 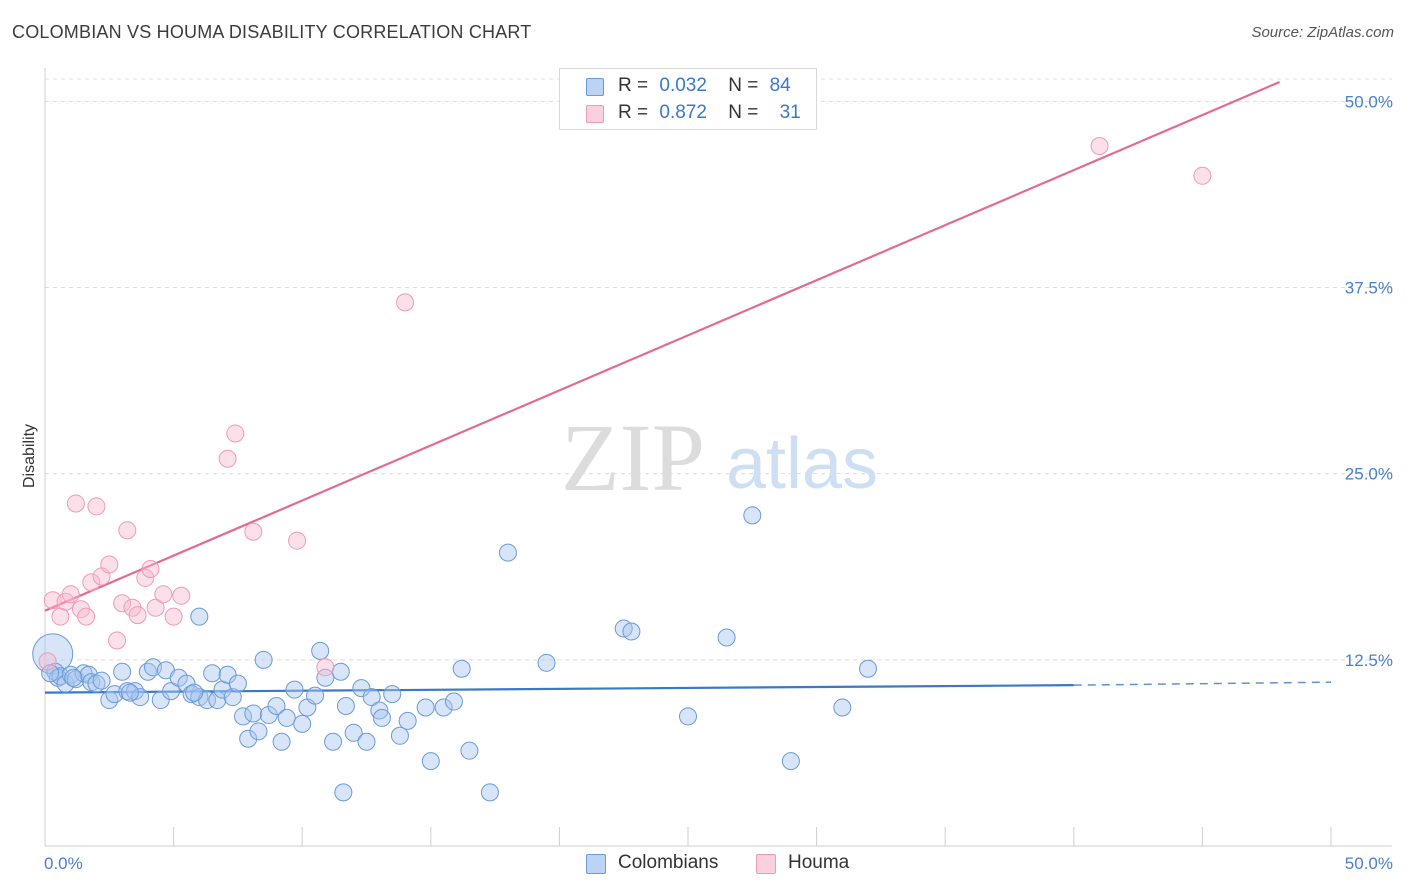 I want to click on legend-n-value: 84, so click(x=780, y=85).